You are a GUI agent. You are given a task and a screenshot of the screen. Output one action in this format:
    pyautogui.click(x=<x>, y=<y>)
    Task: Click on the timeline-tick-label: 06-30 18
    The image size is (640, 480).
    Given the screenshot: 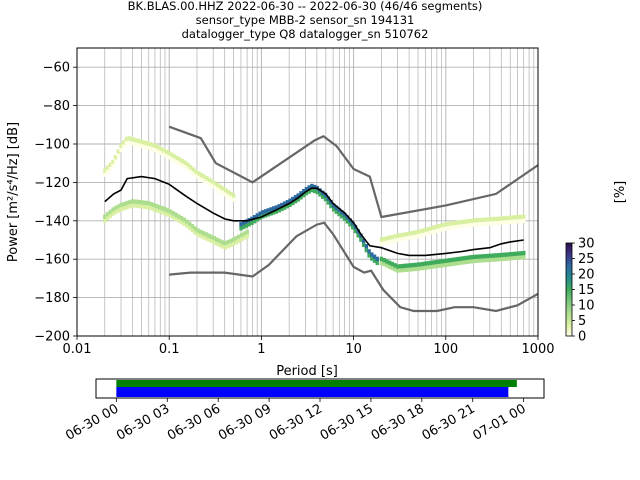 What is the action you would take?
    pyautogui.click(x=398, y=422)
    